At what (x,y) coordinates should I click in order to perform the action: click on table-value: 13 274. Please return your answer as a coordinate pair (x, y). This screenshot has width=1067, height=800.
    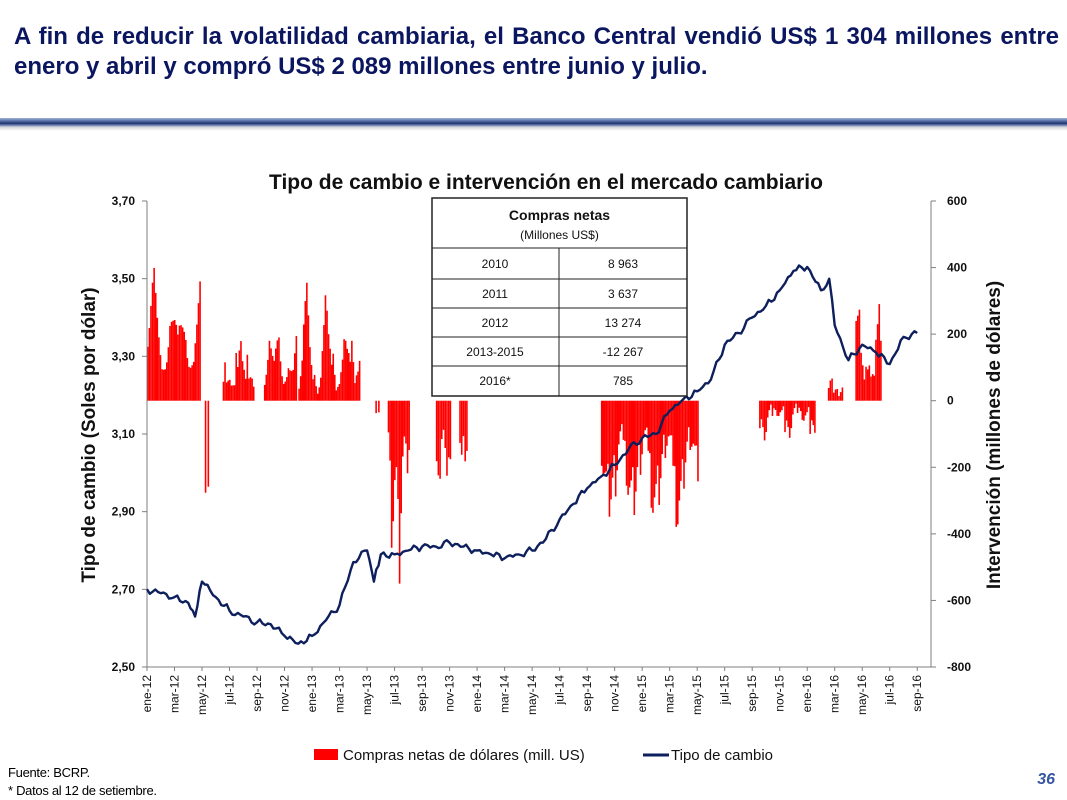
    Looking at the image, I should click on (623, 323).